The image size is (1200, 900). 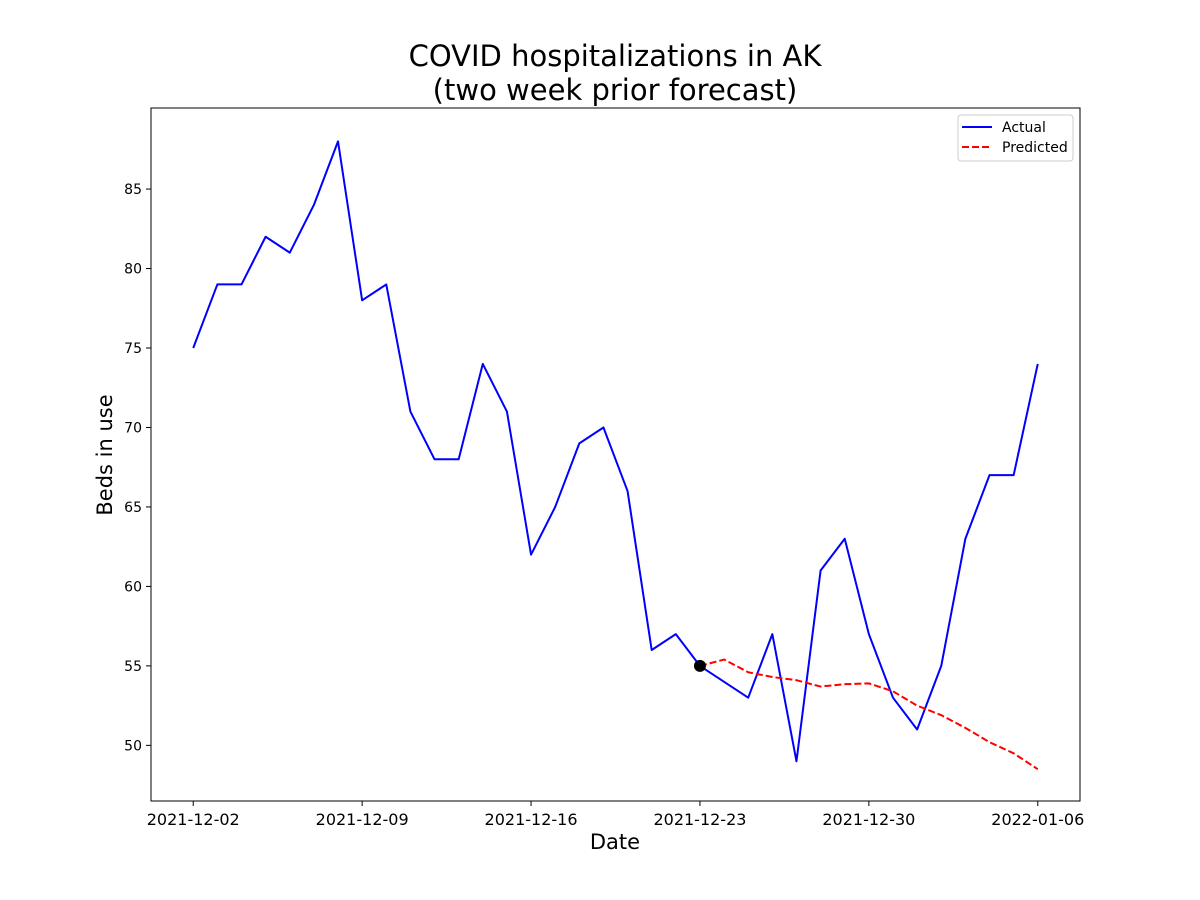 What do you see at coordinates (699, 819) in the screenshot?
I see `x-tick-label: 2021-12-23` at bounding box center [699, 819].